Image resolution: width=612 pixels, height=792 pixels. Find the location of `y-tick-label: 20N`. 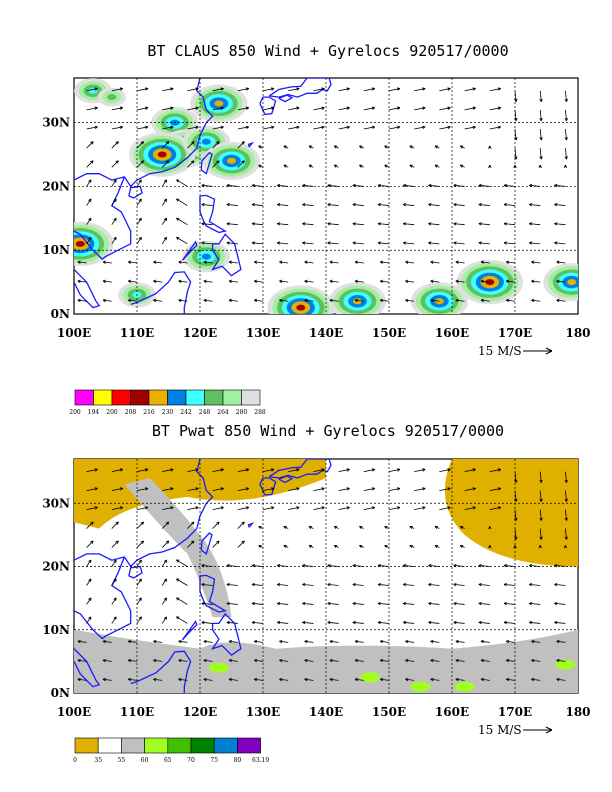

y-tick-label: 20N is located at coordinates (56, 567).